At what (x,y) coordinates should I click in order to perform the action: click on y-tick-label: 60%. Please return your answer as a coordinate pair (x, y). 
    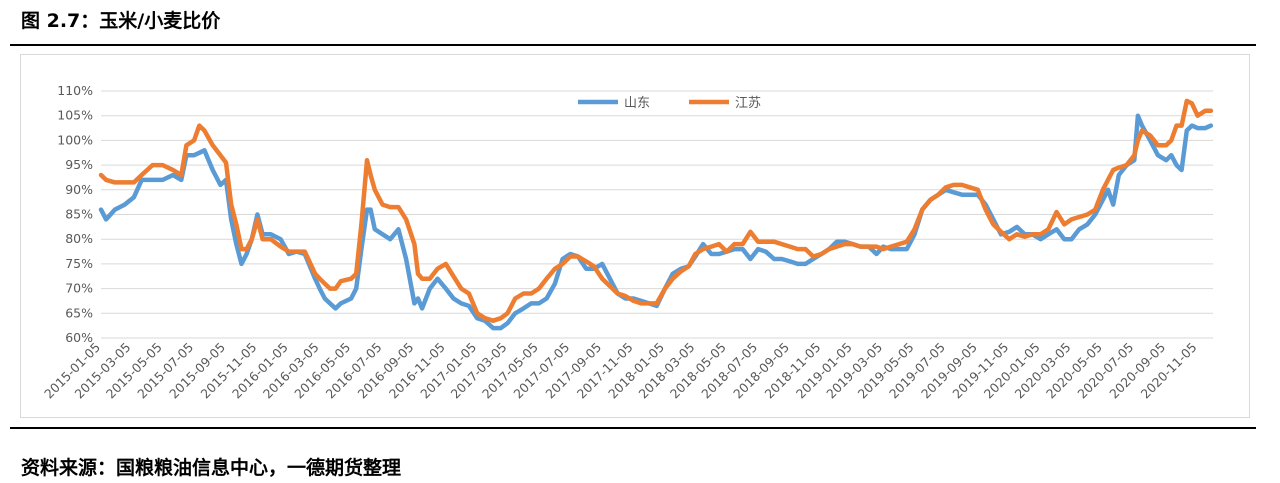
    Looking at the image, I should click on (79, 337).